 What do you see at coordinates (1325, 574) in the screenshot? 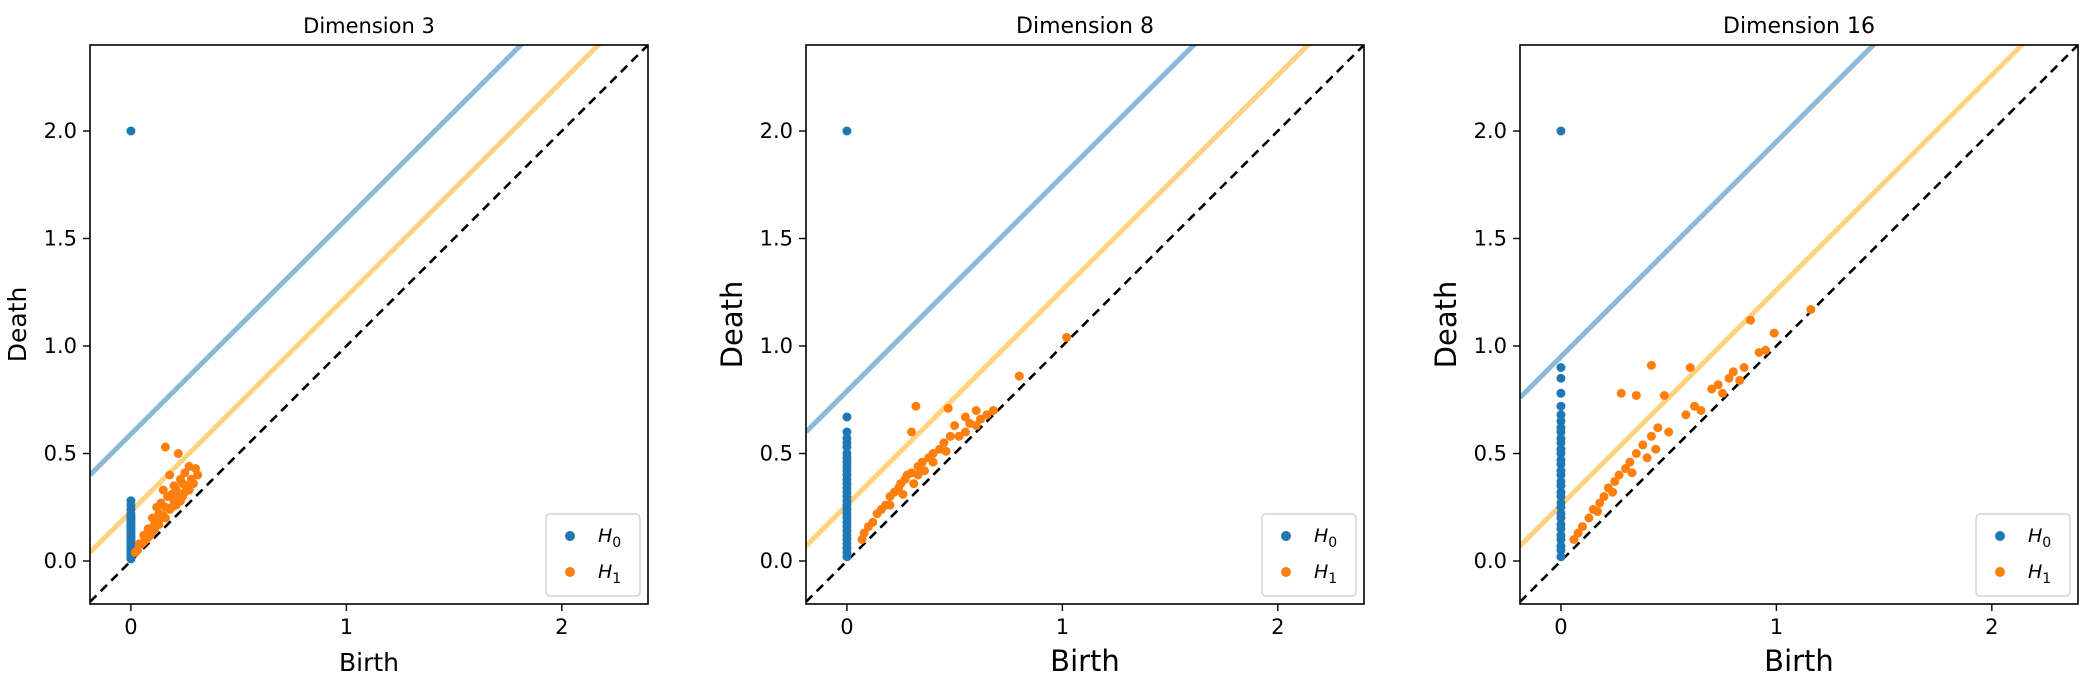
I see `legend-label-H1: H1` at bounding box center [1325, 574].